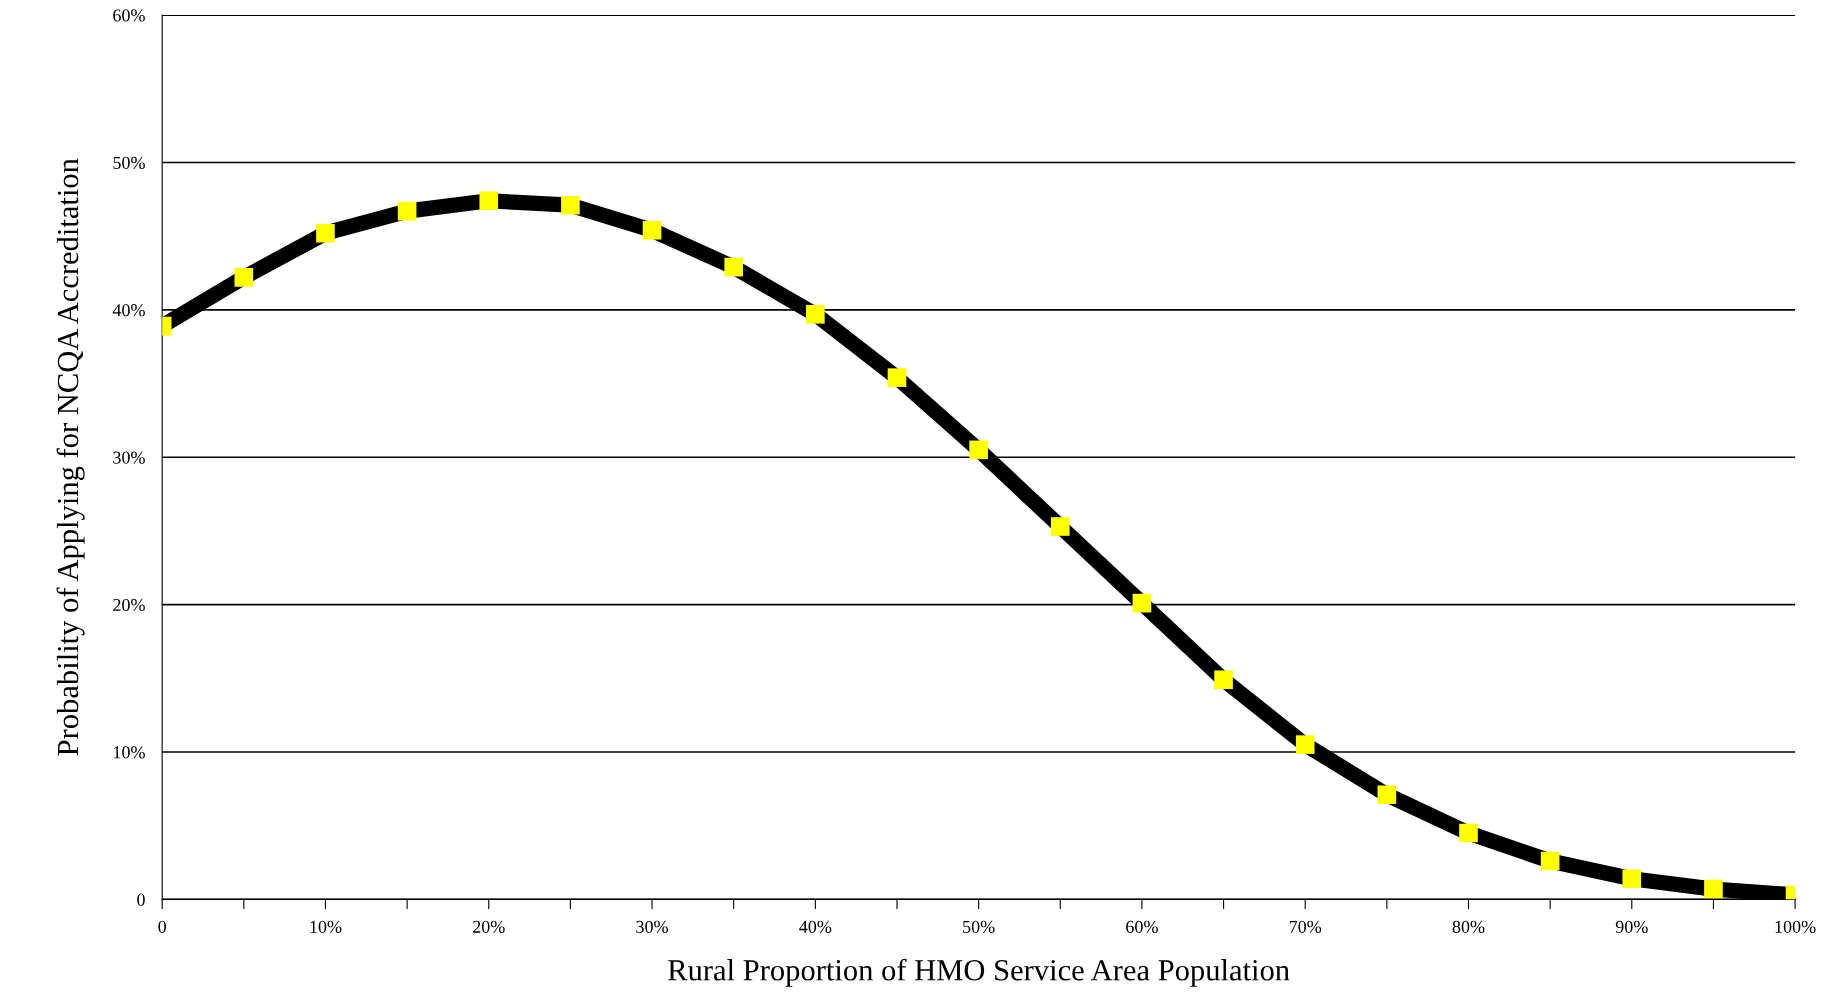  Describe the element at coordinates (129, 752) in the screenshot. I see `y-tick-label: 10%` at that location.